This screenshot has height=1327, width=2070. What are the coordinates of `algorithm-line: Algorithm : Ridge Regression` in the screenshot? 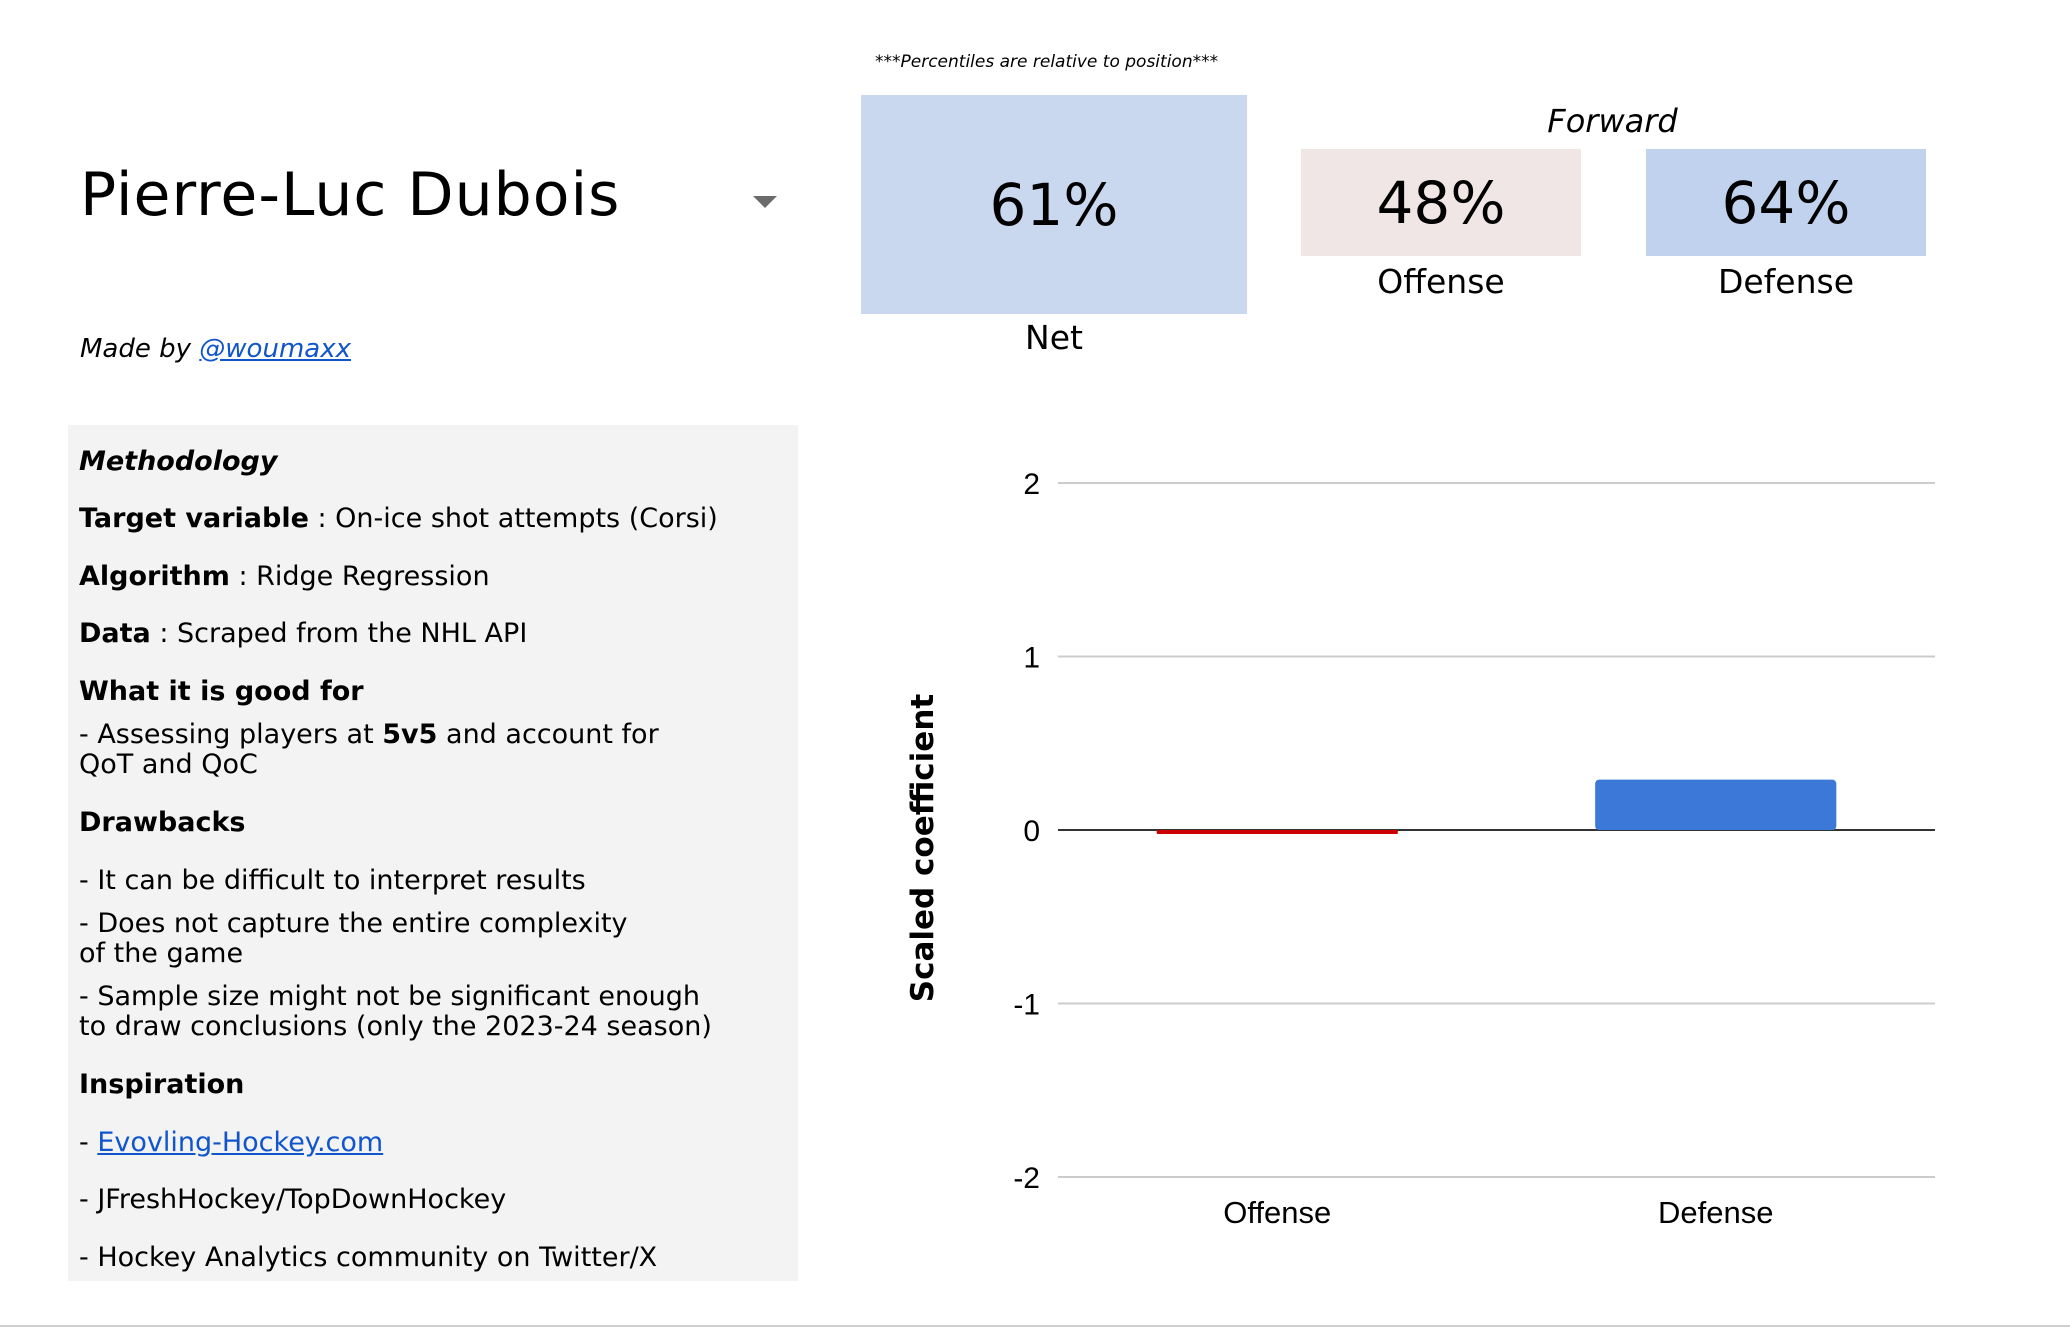 It's located at (284, 577).